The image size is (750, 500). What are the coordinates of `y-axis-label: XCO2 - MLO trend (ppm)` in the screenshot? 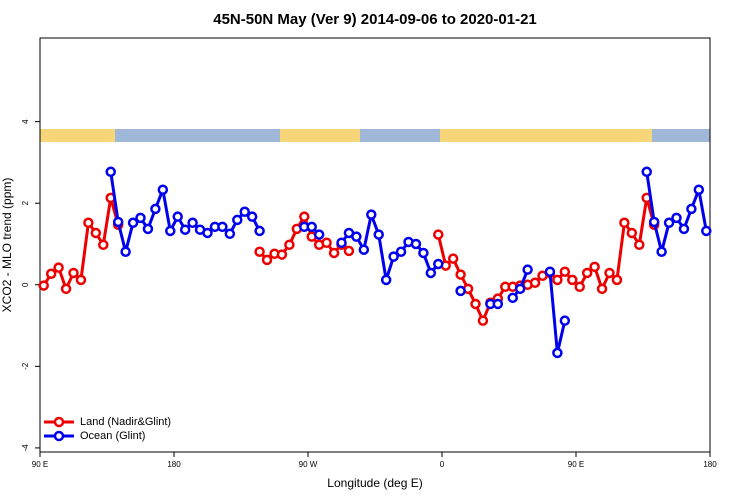 It's located at (7, 245).